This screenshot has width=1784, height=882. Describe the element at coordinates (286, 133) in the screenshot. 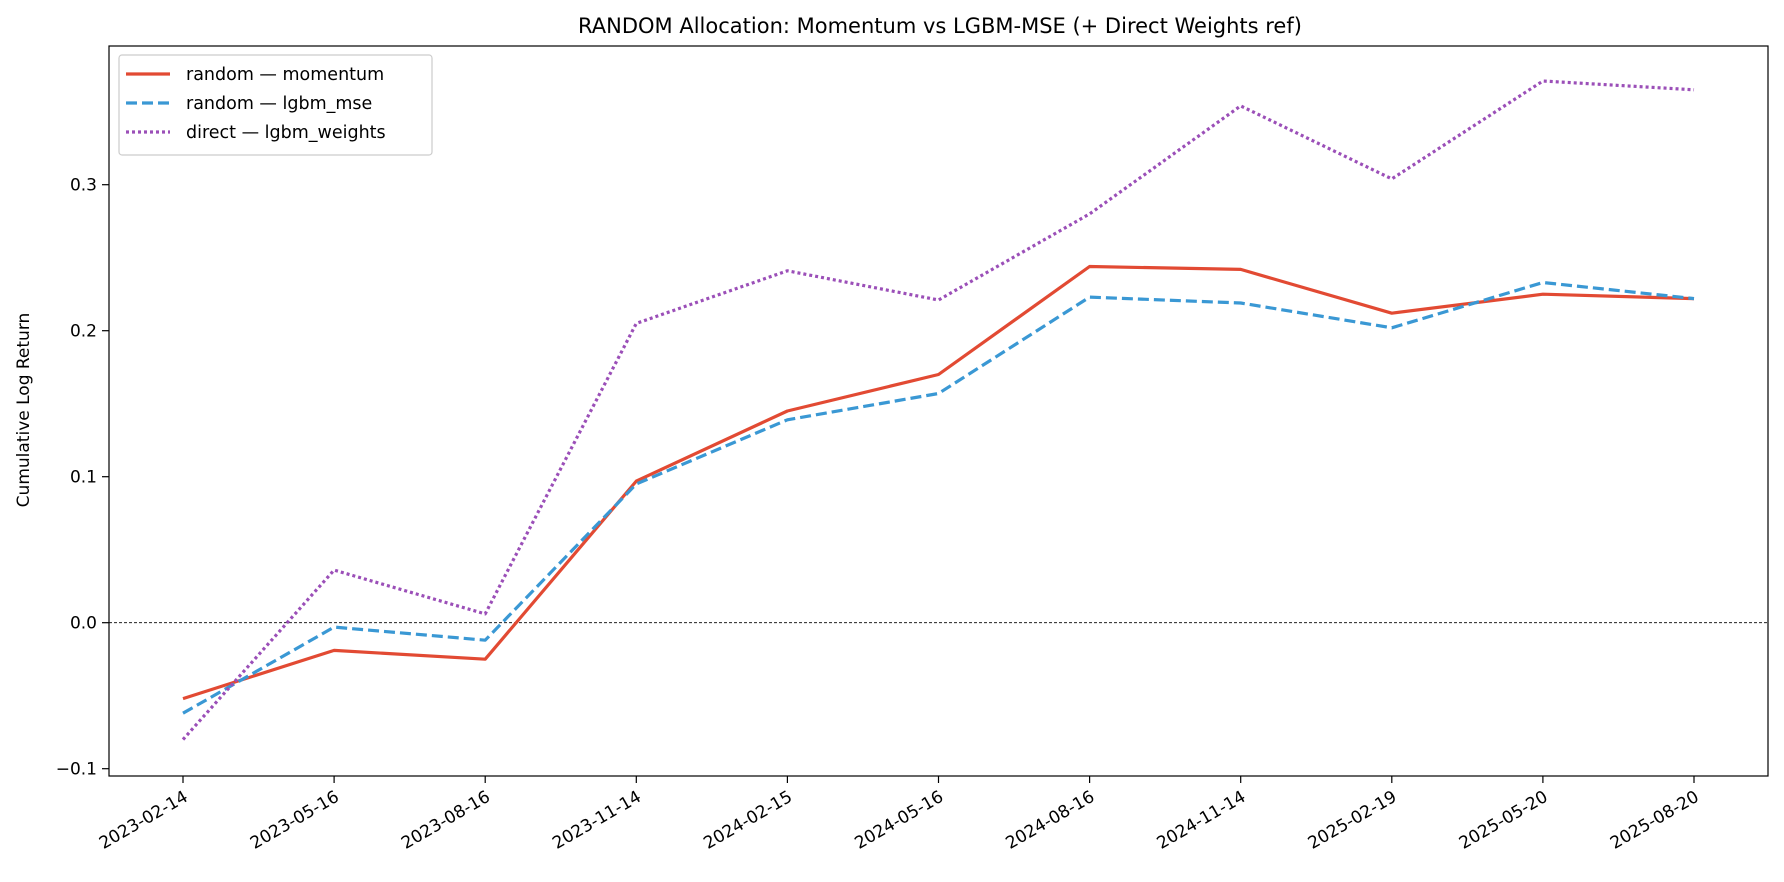

I see `legend-label: direct — lgbm_weights` at that location.